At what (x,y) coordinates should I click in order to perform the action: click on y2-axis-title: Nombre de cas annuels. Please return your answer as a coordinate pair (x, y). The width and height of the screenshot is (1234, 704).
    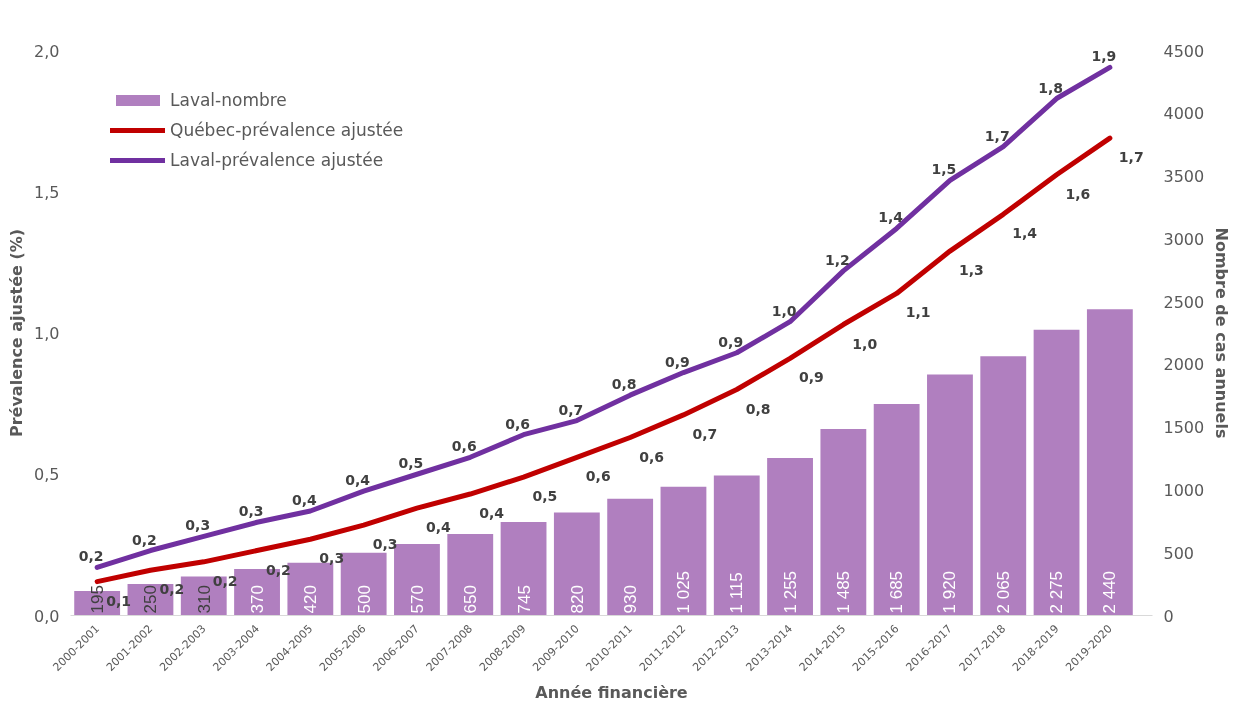
    Looking at the image, I should click on (1222, 333).